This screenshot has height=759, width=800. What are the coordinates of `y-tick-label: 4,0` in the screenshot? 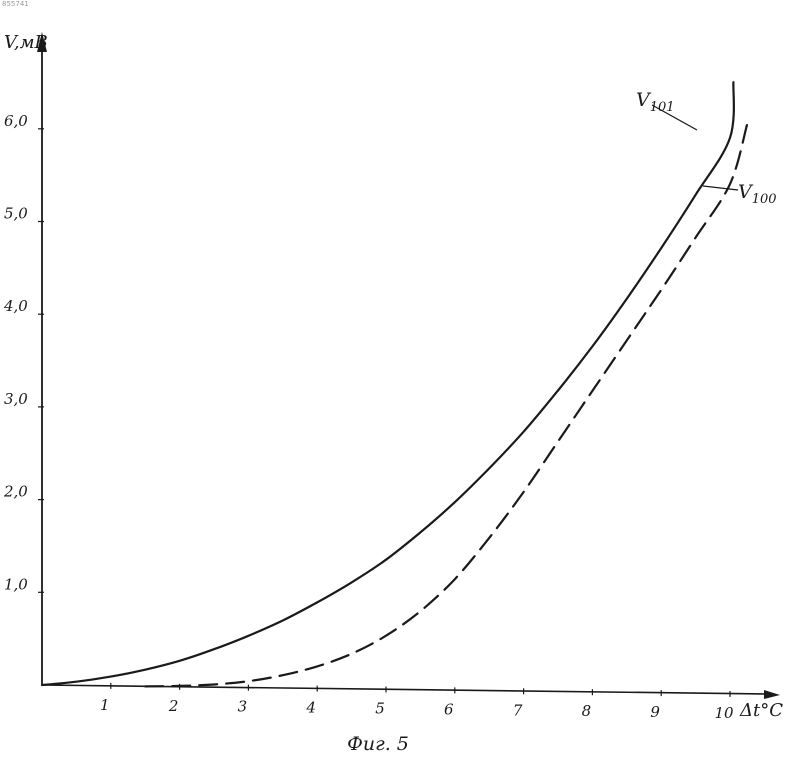 It's located at (15, 306).